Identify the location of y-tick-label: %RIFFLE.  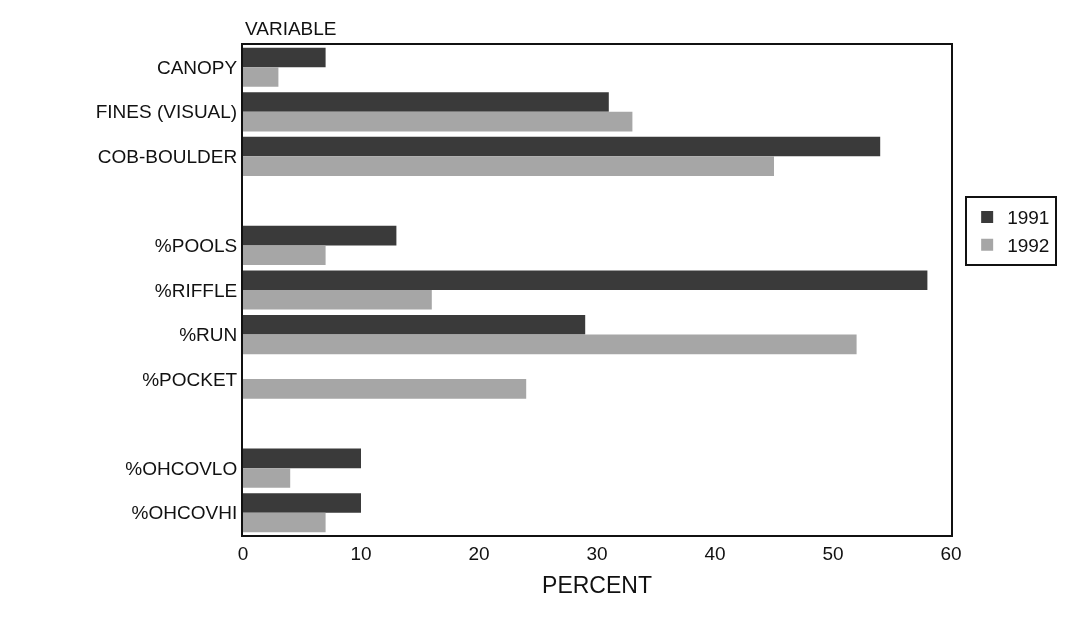
(196, 290).